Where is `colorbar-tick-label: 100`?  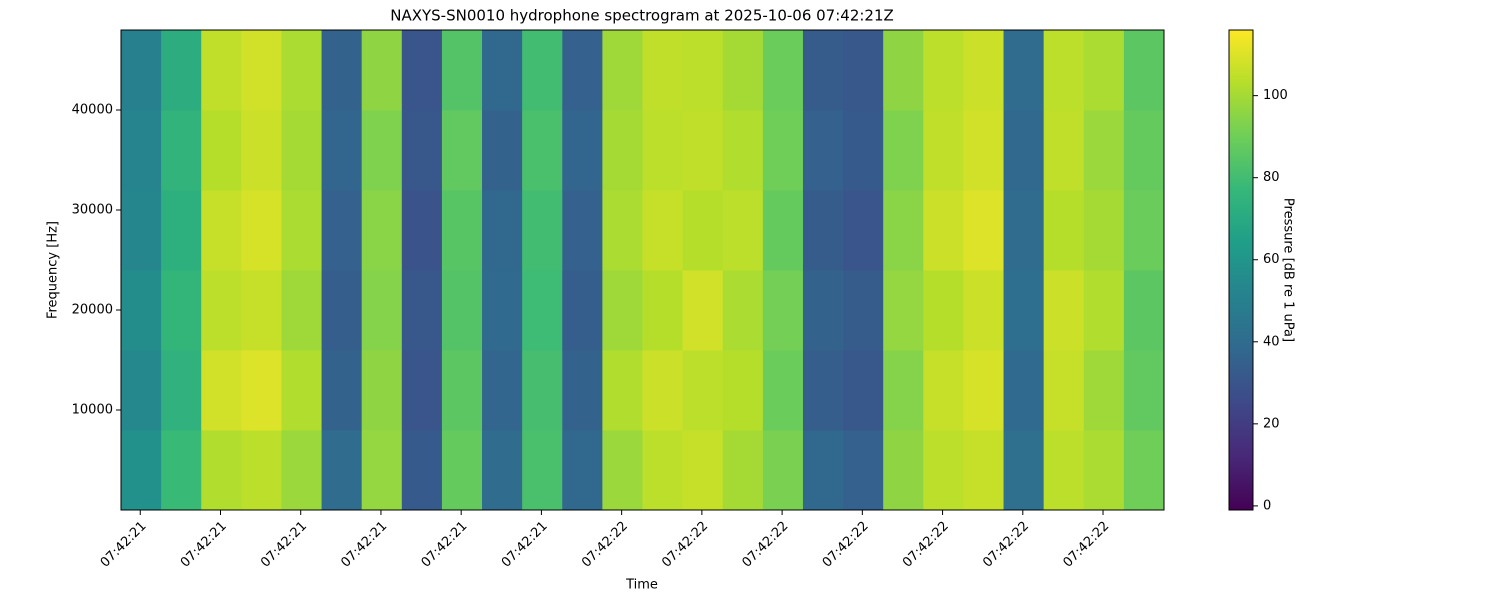
colorbar-tick-label: 100 is located at coordinates (1275, 95).